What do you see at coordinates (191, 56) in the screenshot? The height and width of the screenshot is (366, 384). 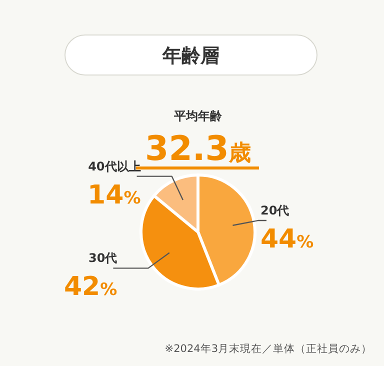 I see `chart-title: 年齢層` at bounding box center [191, 56].